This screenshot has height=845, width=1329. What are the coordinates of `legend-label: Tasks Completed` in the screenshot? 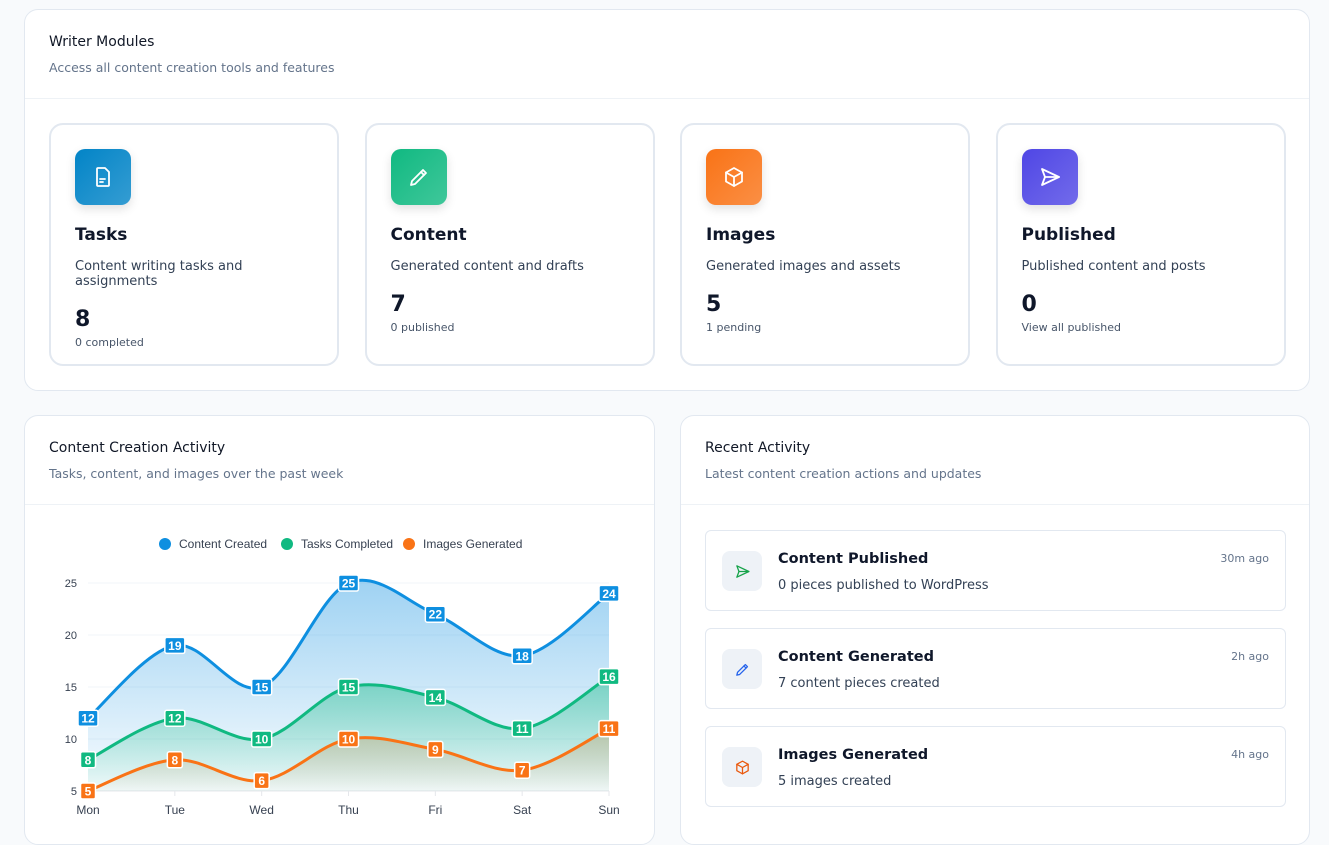 It's located at (347, 544).